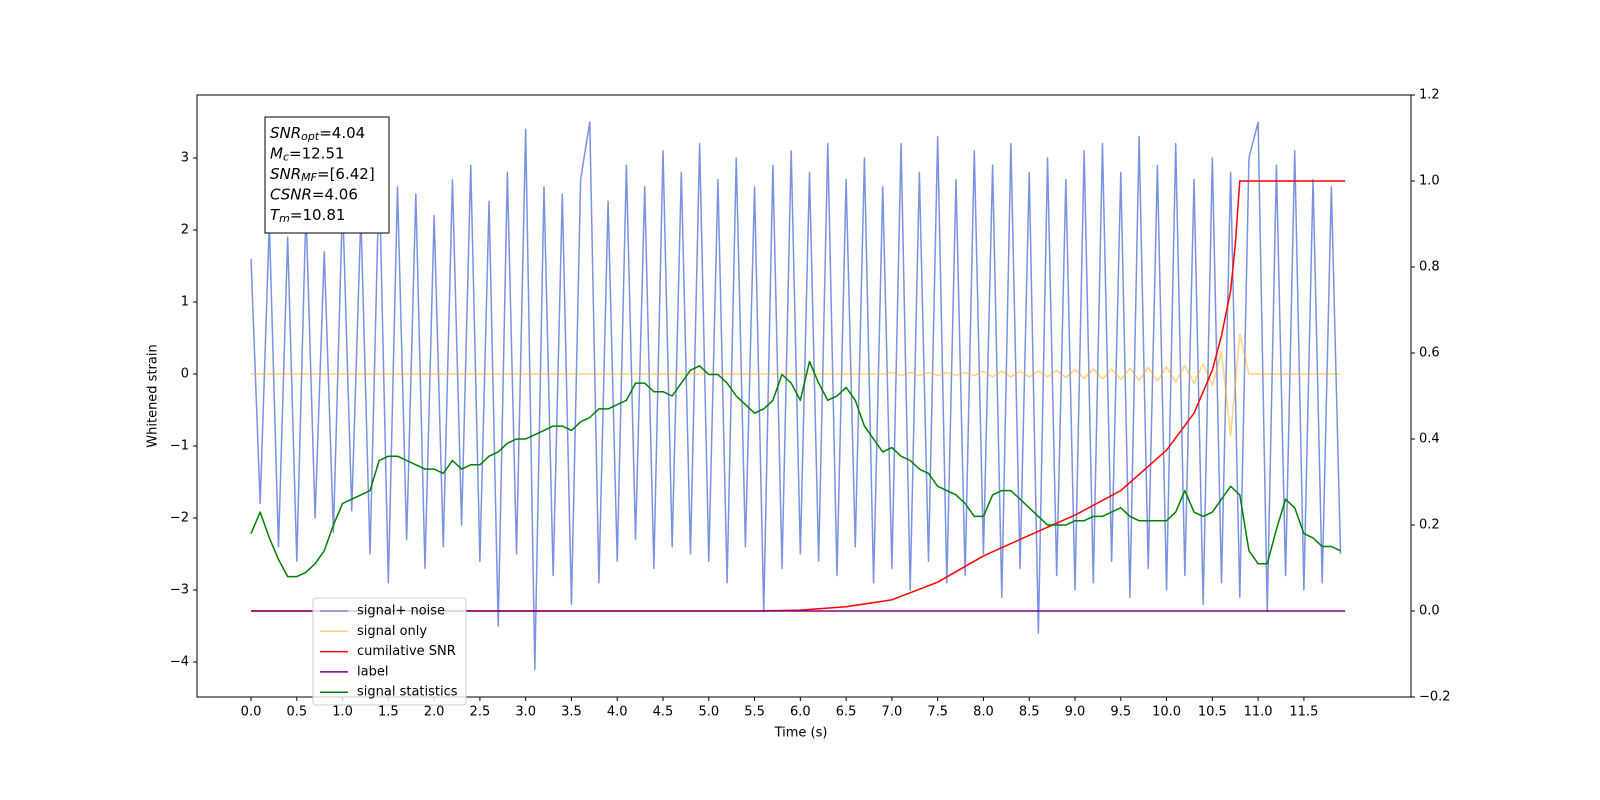  I want to click on y2-tick-label: 0.0, so click(1429, 611).